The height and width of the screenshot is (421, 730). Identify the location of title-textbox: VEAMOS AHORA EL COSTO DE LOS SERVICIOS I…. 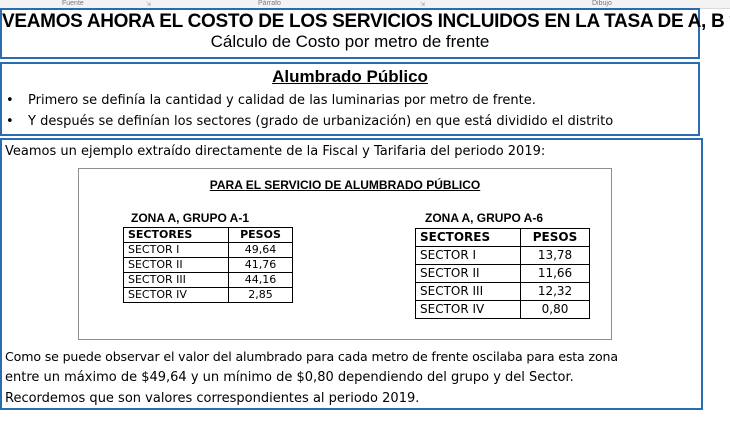
(365, 33).